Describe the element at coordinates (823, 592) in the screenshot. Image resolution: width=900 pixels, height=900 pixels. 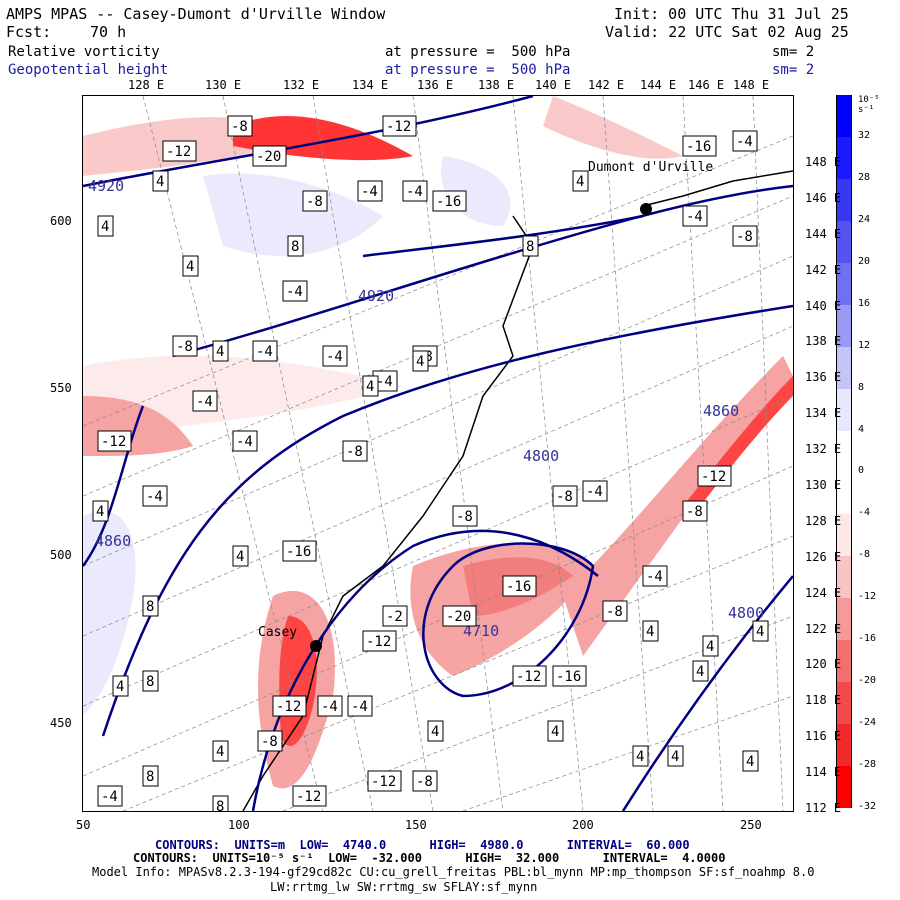
I see `right-lon-label: 124 E` at that location.